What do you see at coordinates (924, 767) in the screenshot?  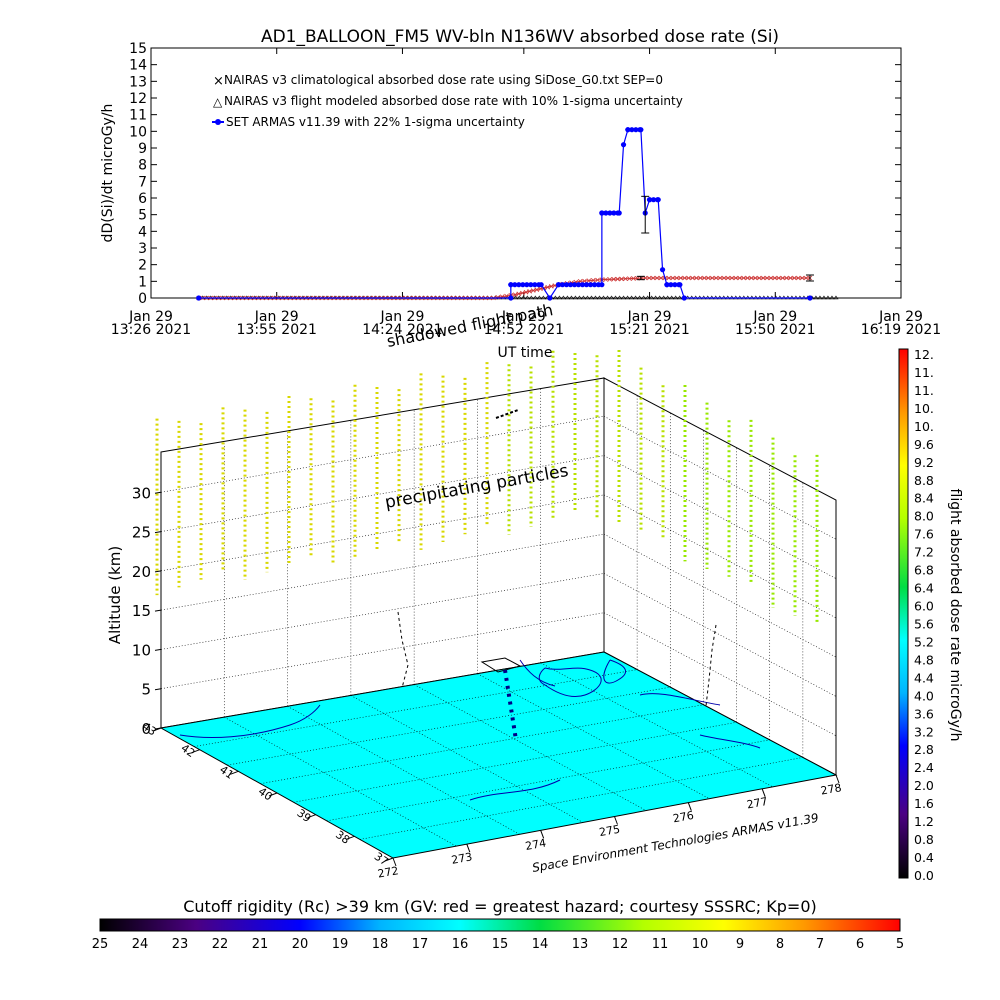 I see `dose-colorbar-tick-label: 2.4` at bounding box center [924, 767].